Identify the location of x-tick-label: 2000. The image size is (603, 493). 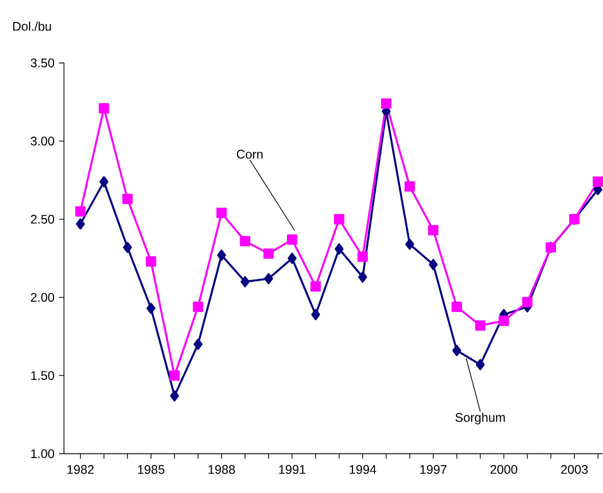
(504, 469).